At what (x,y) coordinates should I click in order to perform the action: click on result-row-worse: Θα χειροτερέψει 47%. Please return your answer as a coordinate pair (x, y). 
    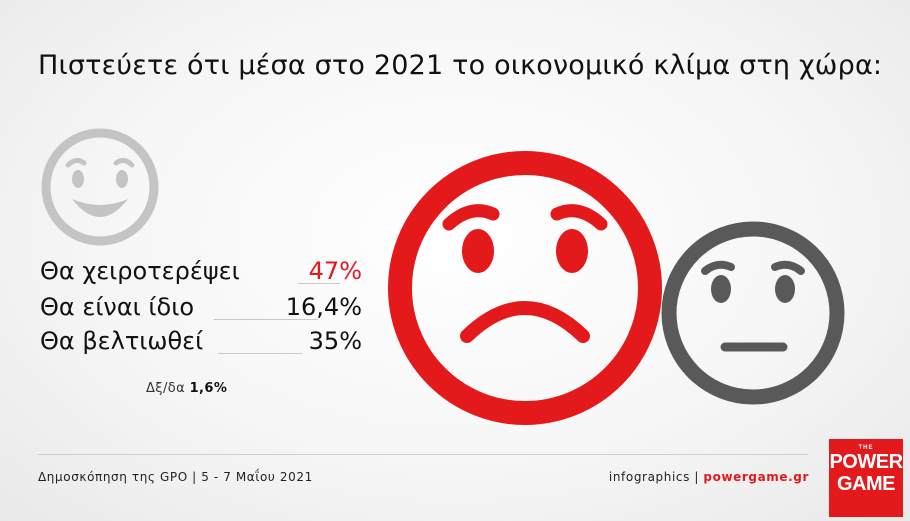
    Looking at the image, I should click on (210, 273).